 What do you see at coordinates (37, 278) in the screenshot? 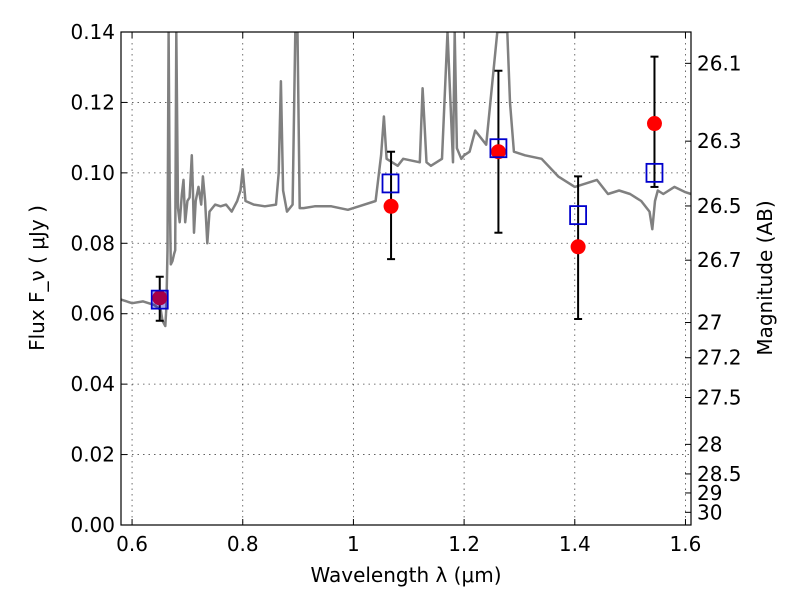
I see `y-axis-label: Flux F_ν ( μJy )` at bounding box center [37, 278].